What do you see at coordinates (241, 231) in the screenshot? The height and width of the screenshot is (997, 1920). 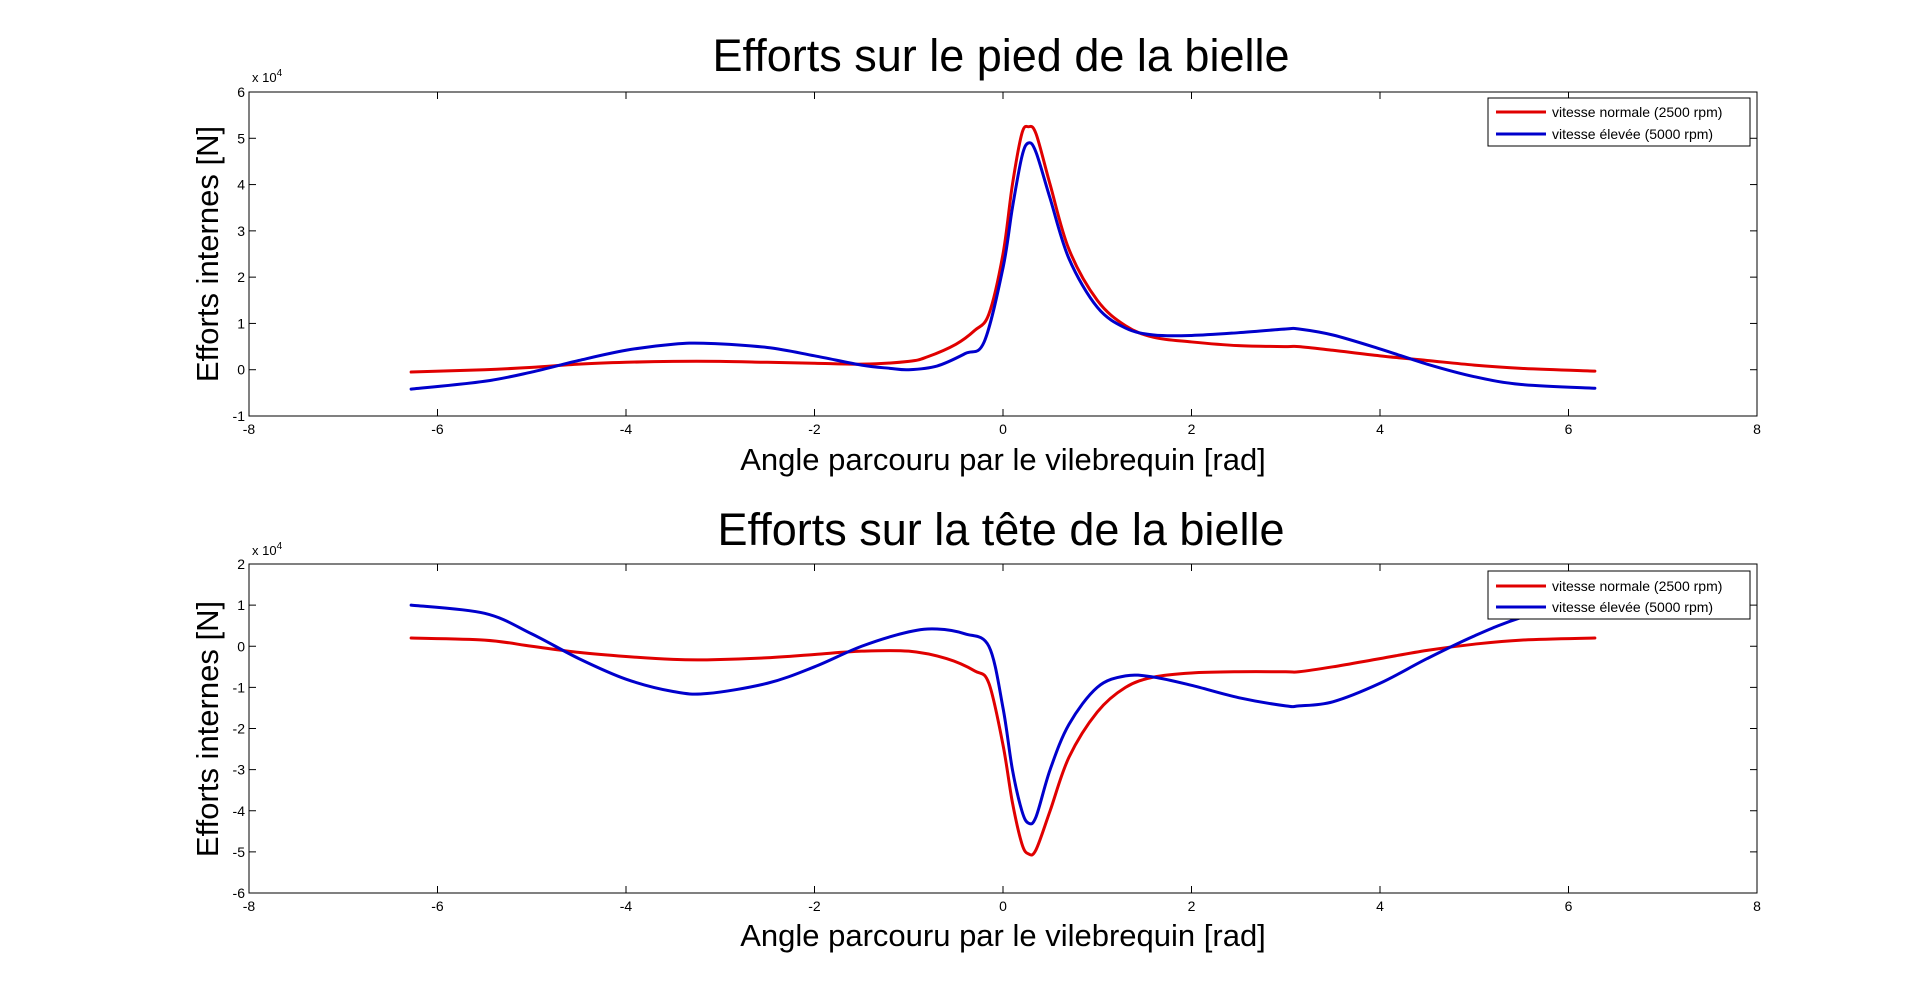 I see `y-tick-label: 3` at bounding box center [241, 231].